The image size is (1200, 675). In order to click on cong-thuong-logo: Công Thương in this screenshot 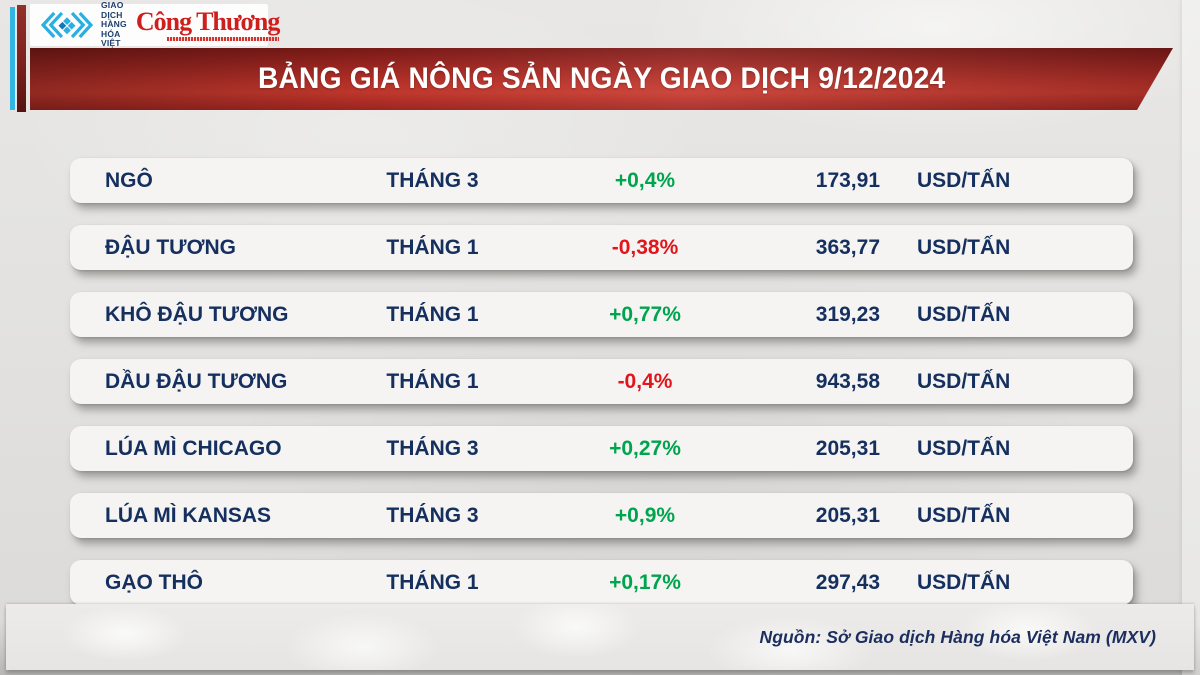, I will do `click(208, 25)`.